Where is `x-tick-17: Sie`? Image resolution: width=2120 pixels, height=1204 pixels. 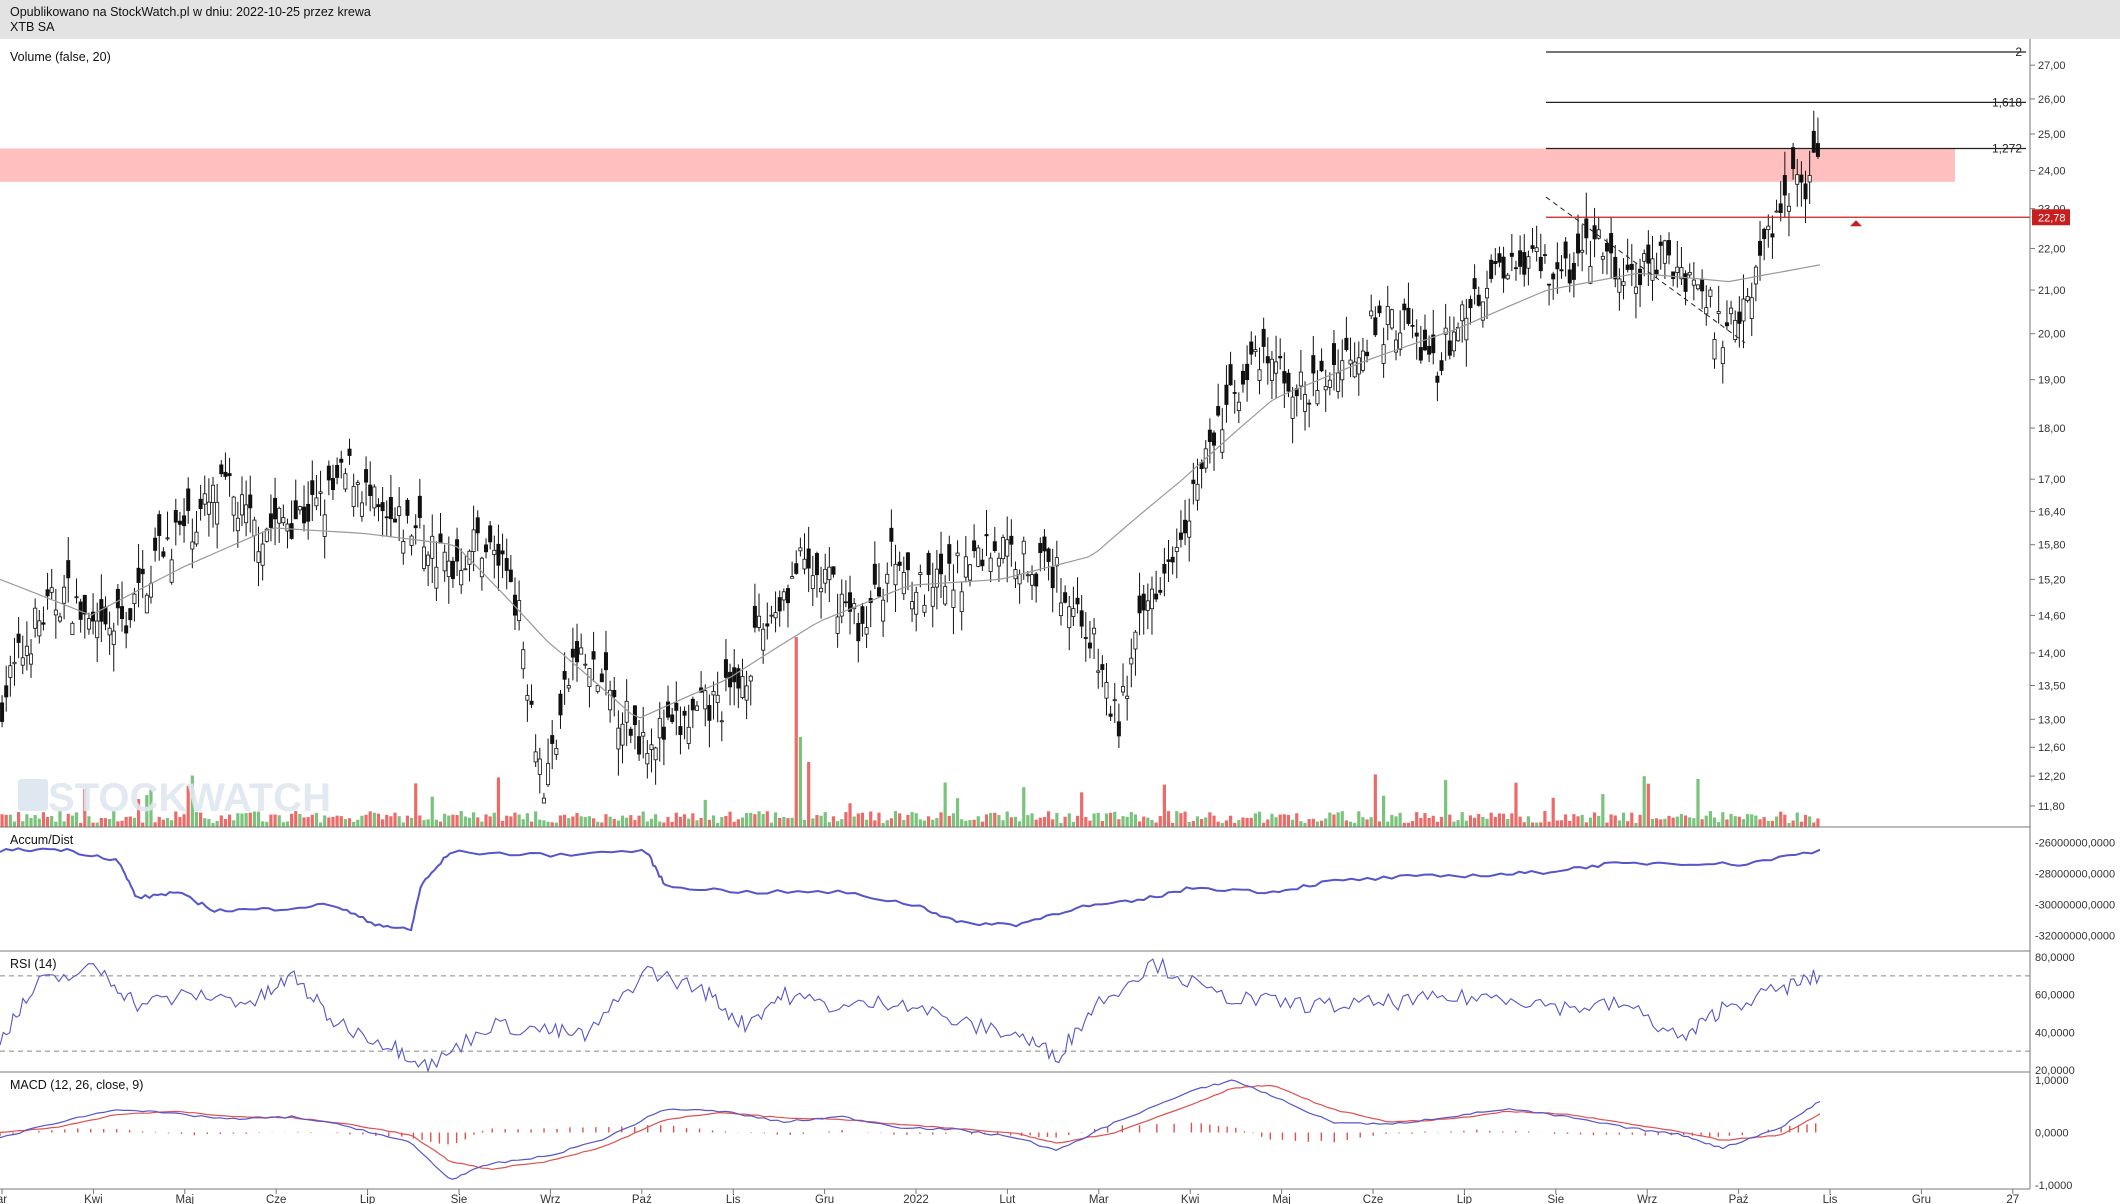 x-tick-17: Sie is located at coordinates (1555, 1199).